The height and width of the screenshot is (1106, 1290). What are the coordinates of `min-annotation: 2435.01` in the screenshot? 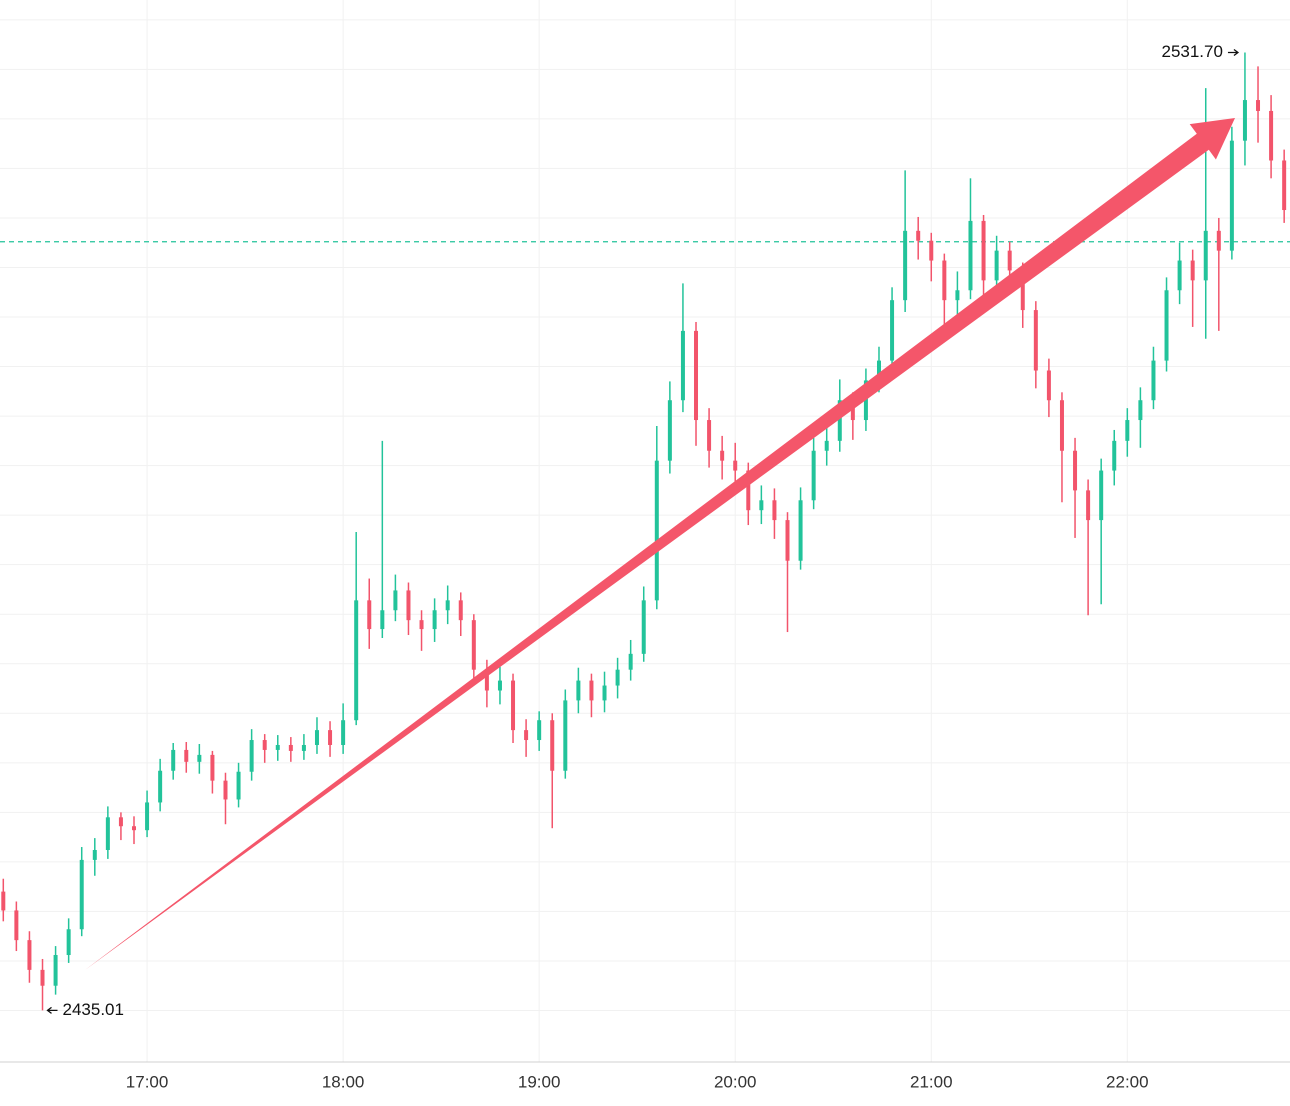 It's located at (93, 1009).